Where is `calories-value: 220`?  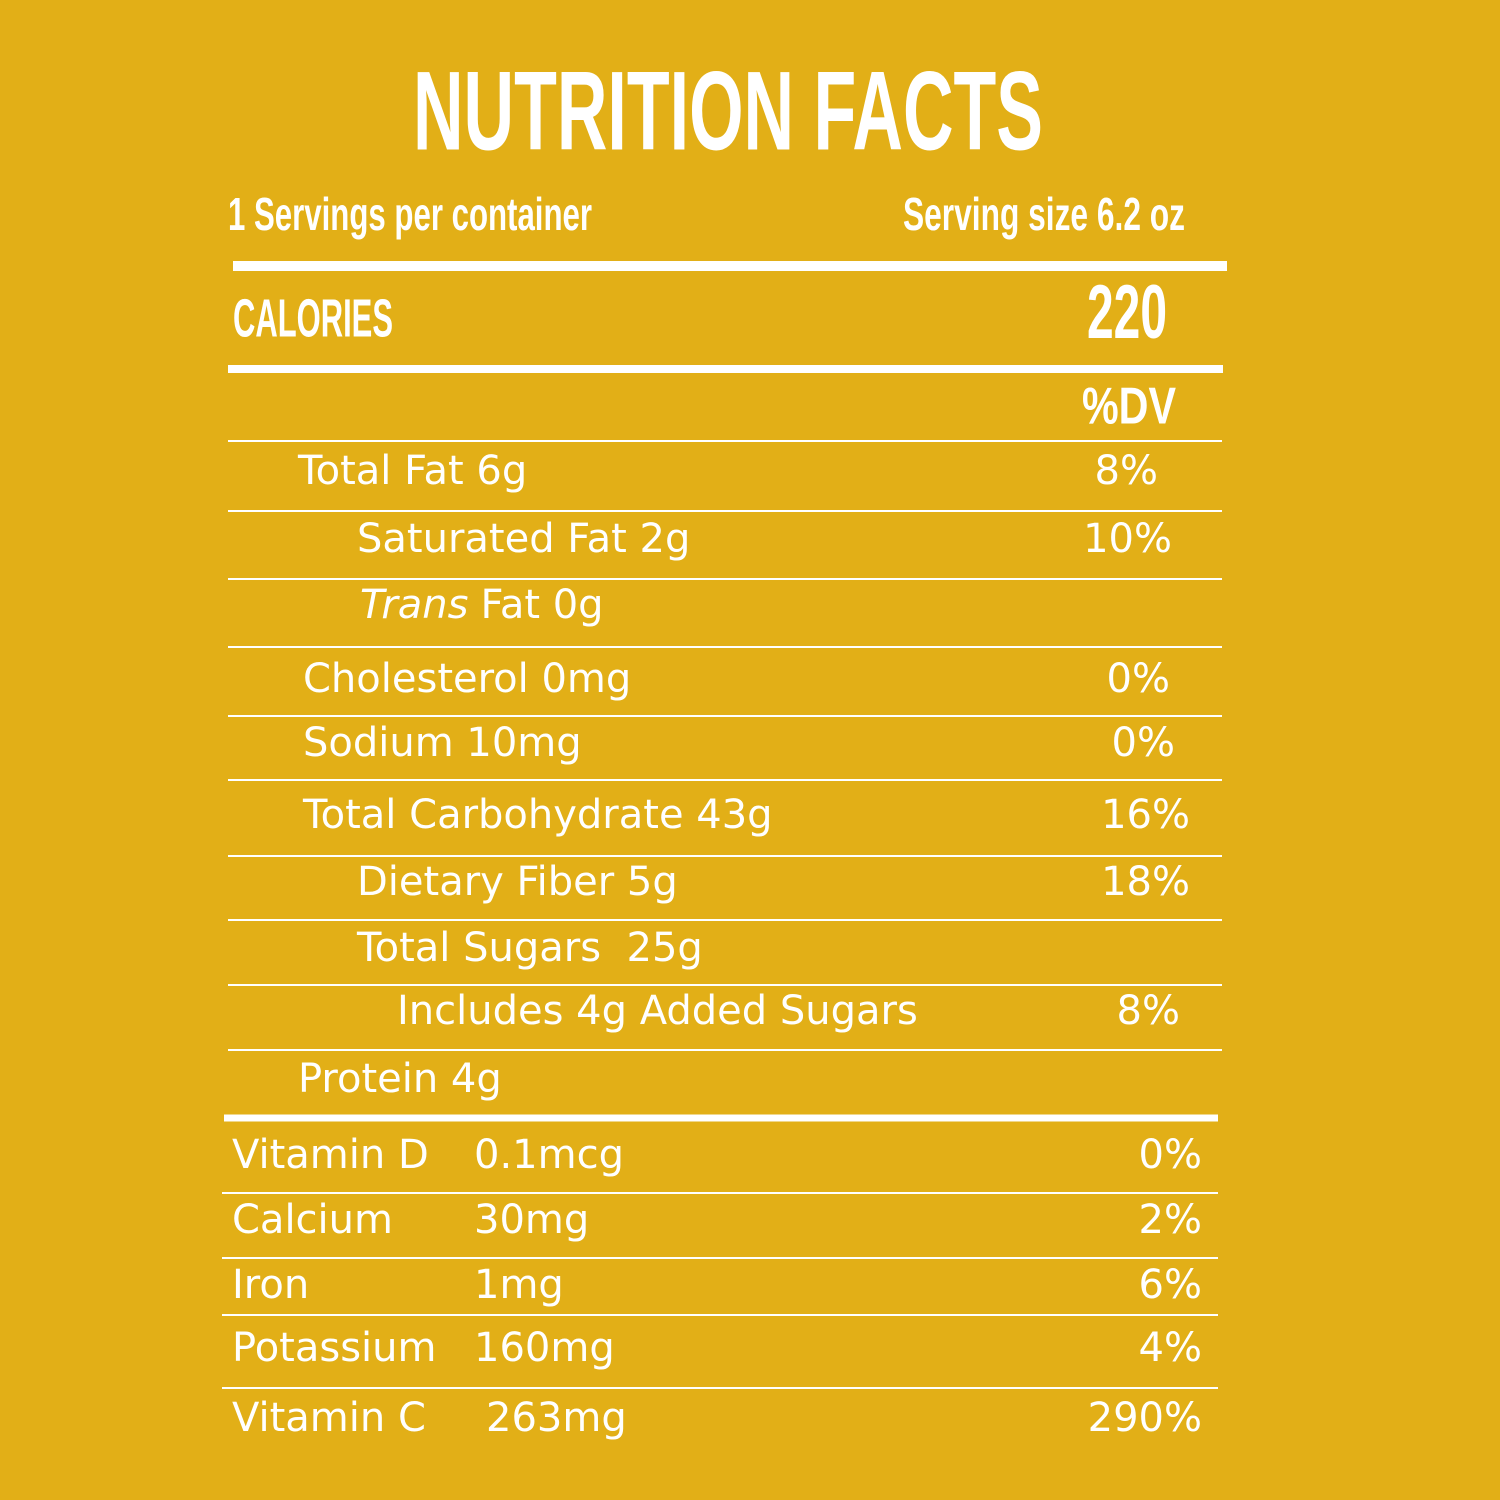
calories-value: 220 is located at coordinates (1127, 312).